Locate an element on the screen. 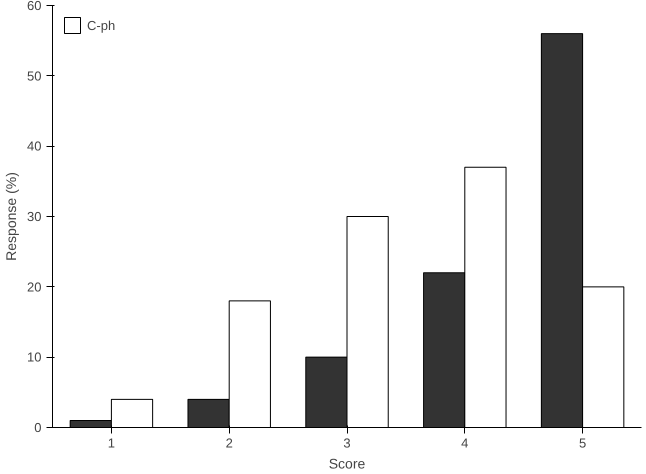 The width and height of the screenshot is (646, 474). x-tick-label: 2 is located at coordinates (229, 443).